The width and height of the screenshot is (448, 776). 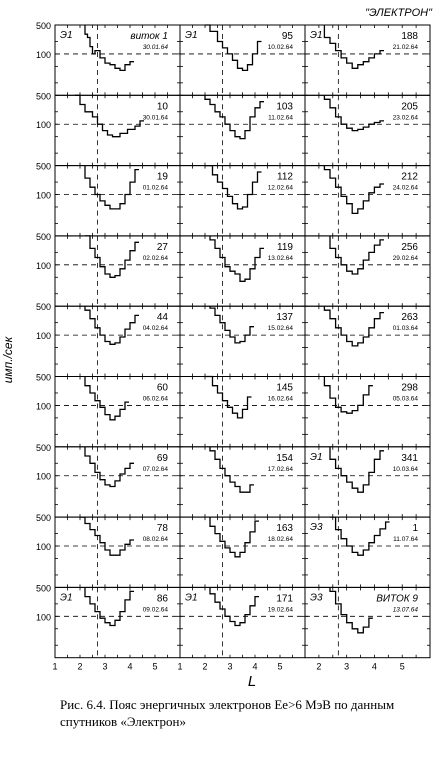 I want to click on chart-panel: 60 06.02.64, so click(x=117, y=412).